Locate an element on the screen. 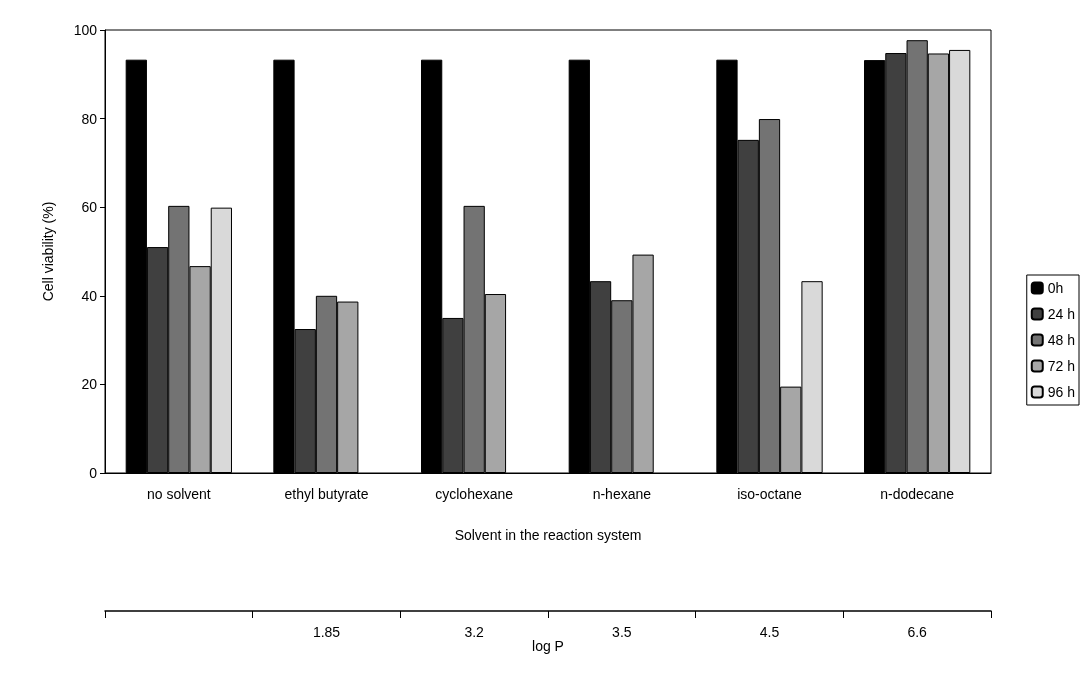 This screenshot has width=1089, height=680. x-tick-label: no solvent is located at coordinates (178, 494).